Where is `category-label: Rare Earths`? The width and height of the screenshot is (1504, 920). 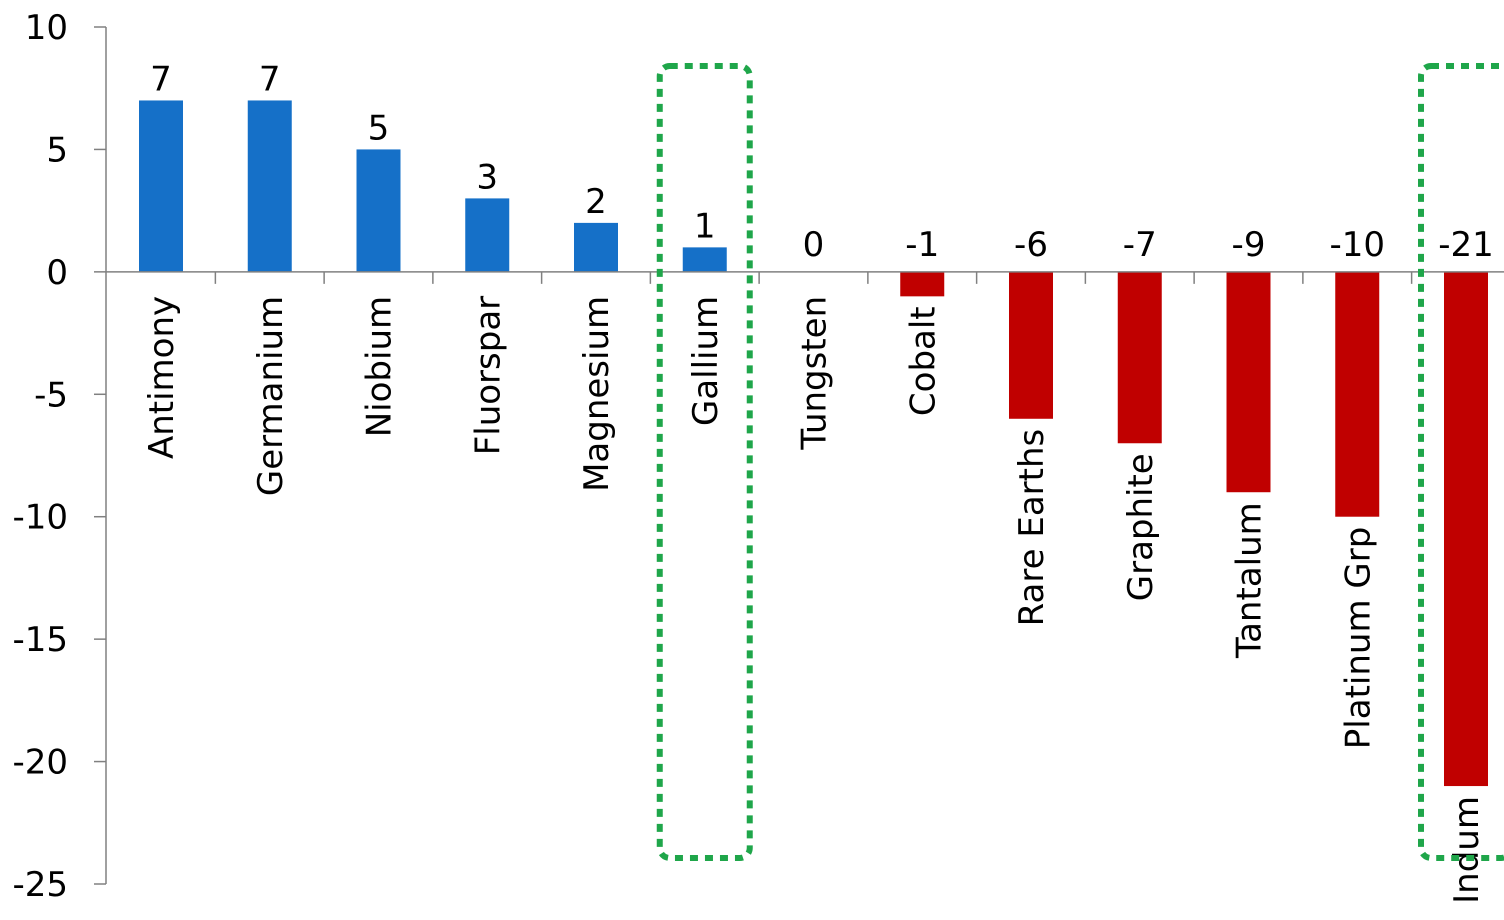
category-label: Rare Earths is located at coordinates (1032, 528).